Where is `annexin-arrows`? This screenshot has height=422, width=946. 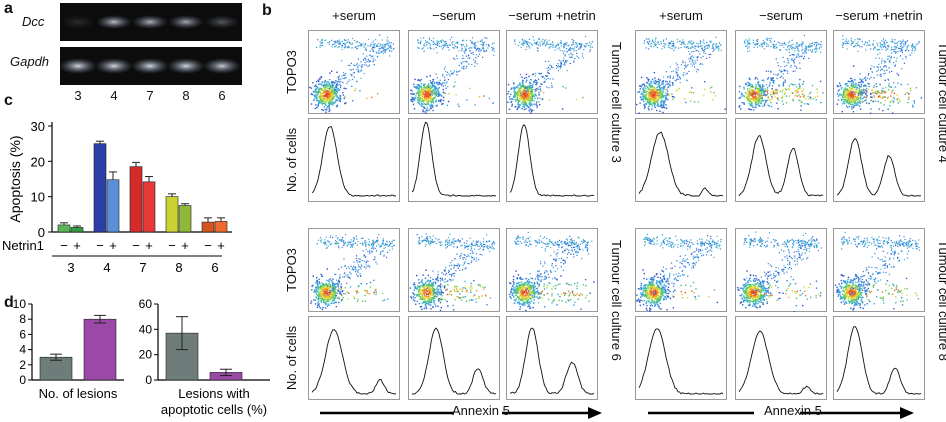 annexin-arrows is located at coordinates (617, 413).